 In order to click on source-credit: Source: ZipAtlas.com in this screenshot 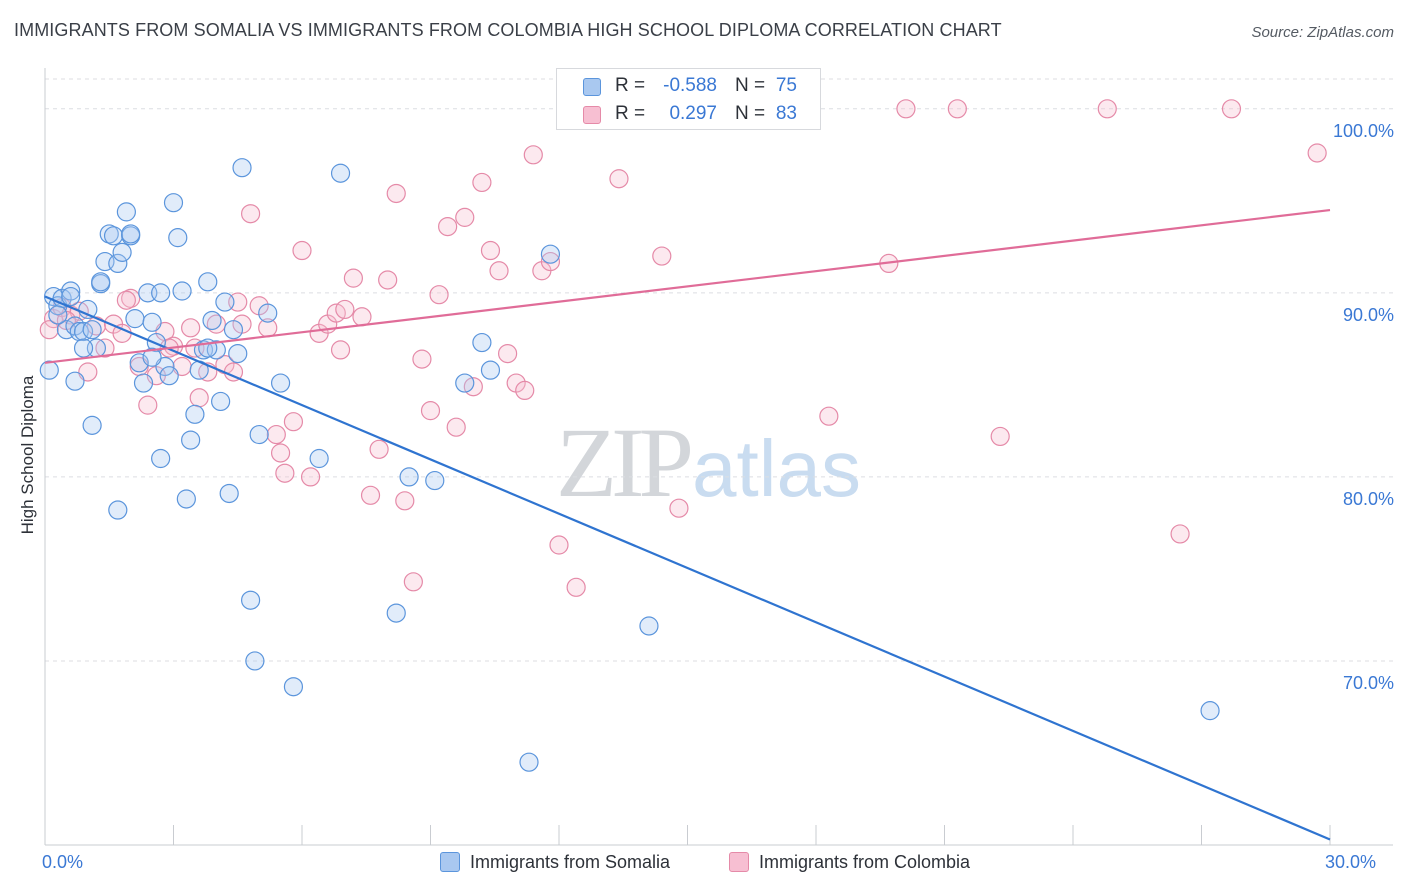, I will do `click(1322, 32)`.